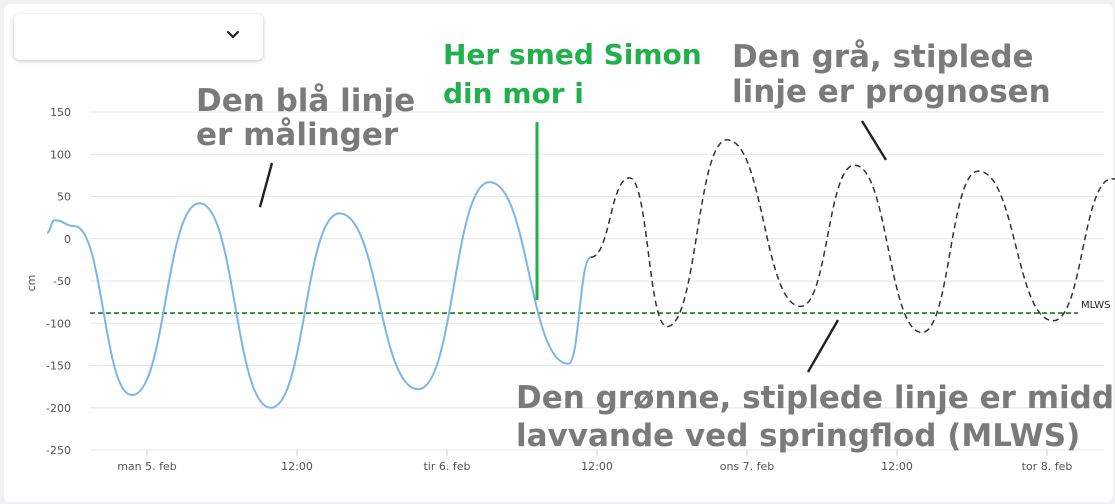  I want to click on y-tick-label: 100, so click(60, 154).